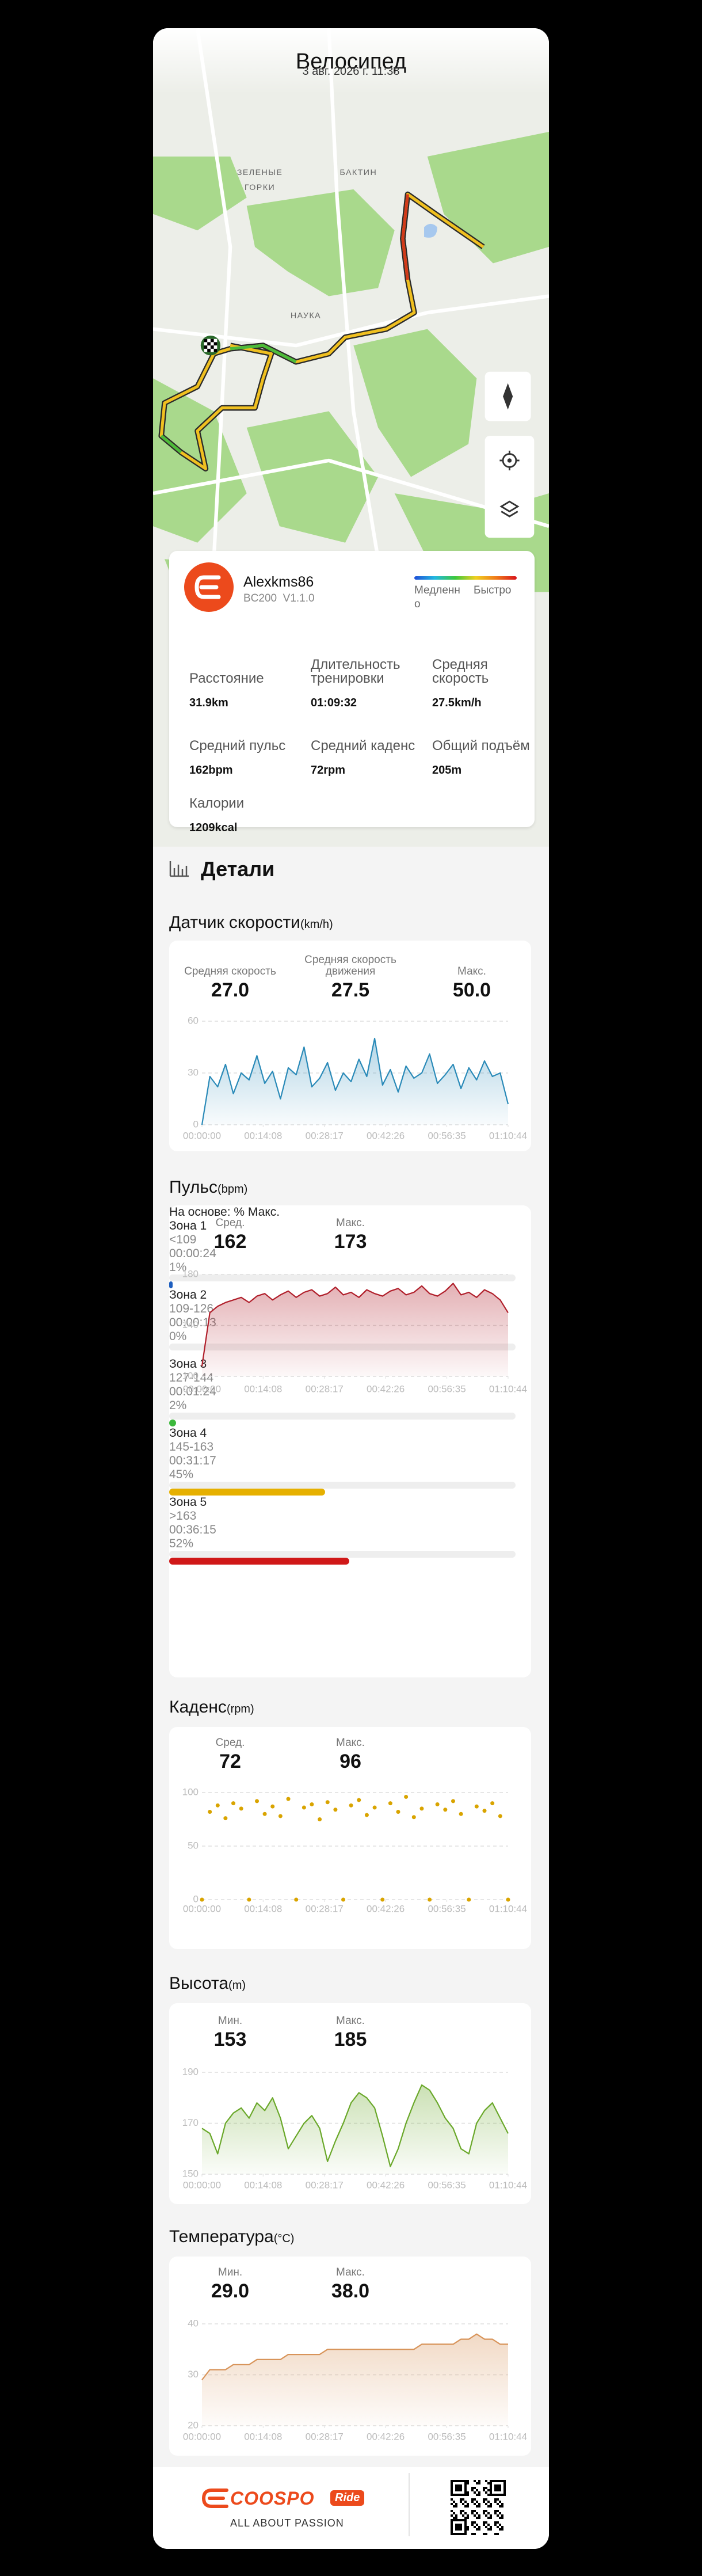 This screenshot has width=702, height=2576. What do you see at coordinates (230, 1755) in the screenshot?
I see `chart-stat: Сред. 72` at bounding box center [230, 1755].